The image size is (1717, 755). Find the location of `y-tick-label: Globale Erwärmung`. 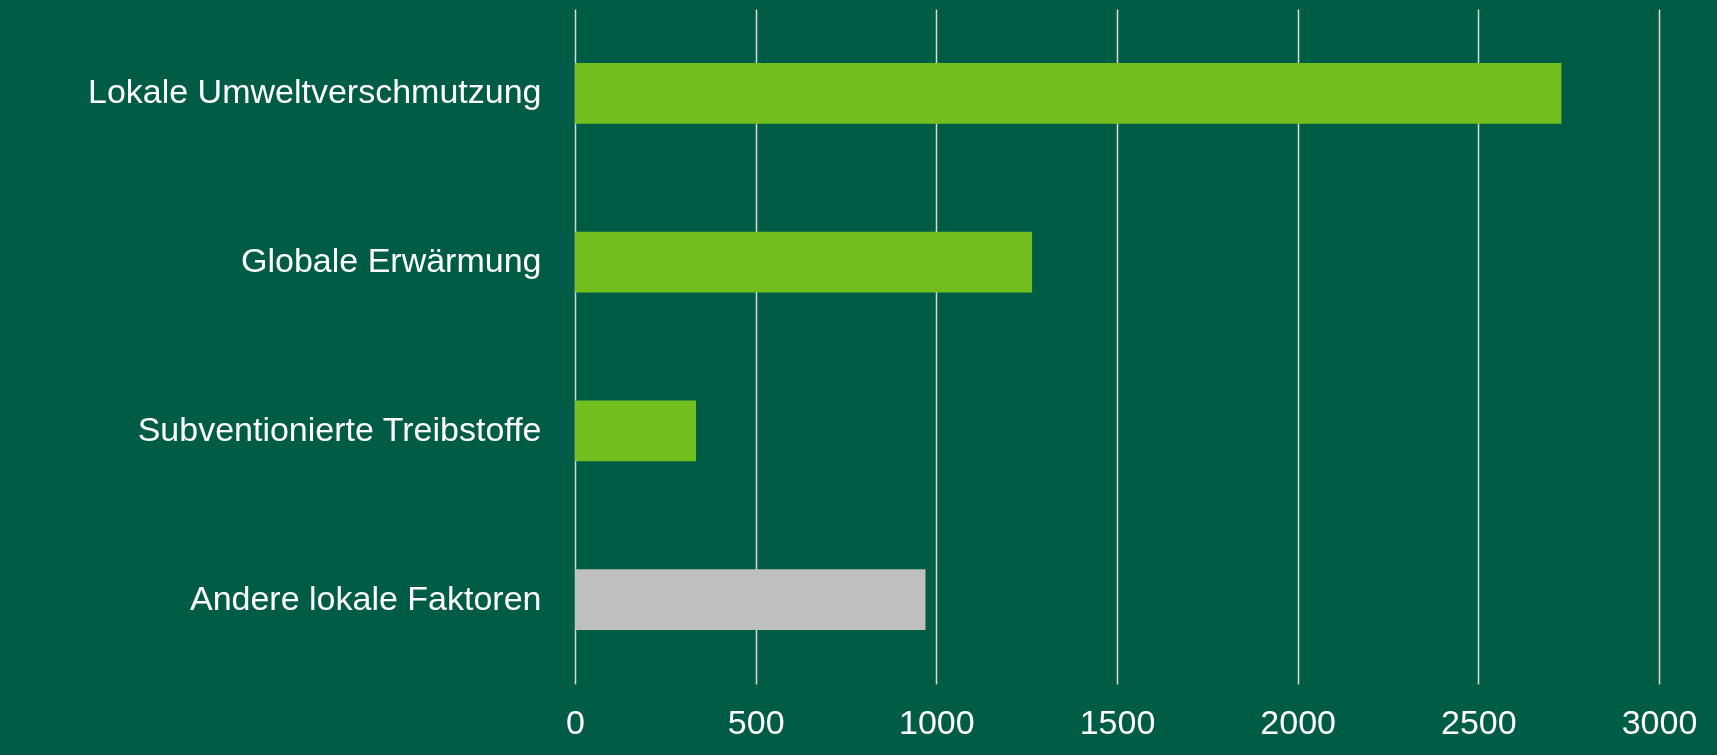

y-tick-label: Globale Erwärmung is located at coordinates (391, 260).